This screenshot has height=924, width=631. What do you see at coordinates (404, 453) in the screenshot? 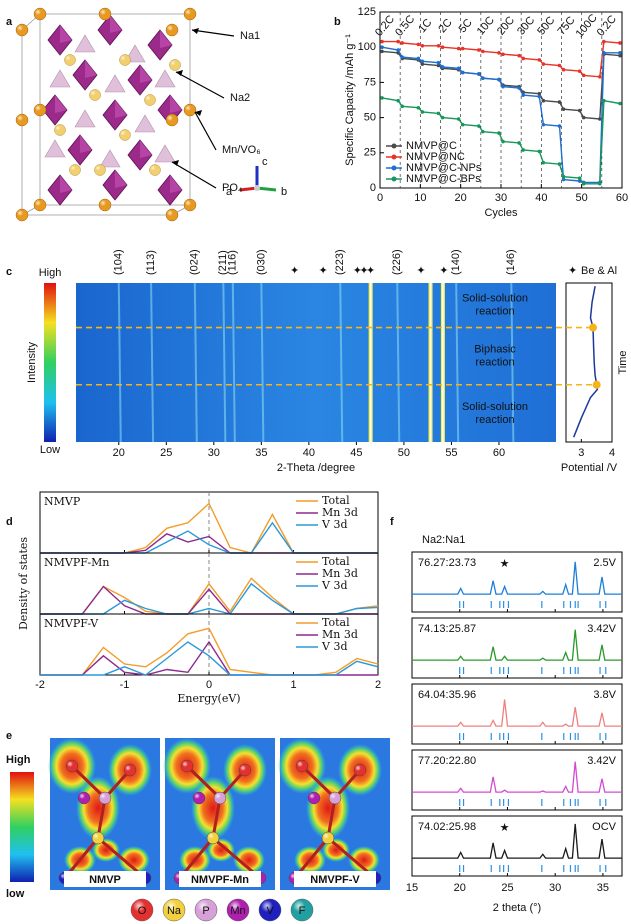
I see `x-tick-label: 50` at bounding box center [404, 453].